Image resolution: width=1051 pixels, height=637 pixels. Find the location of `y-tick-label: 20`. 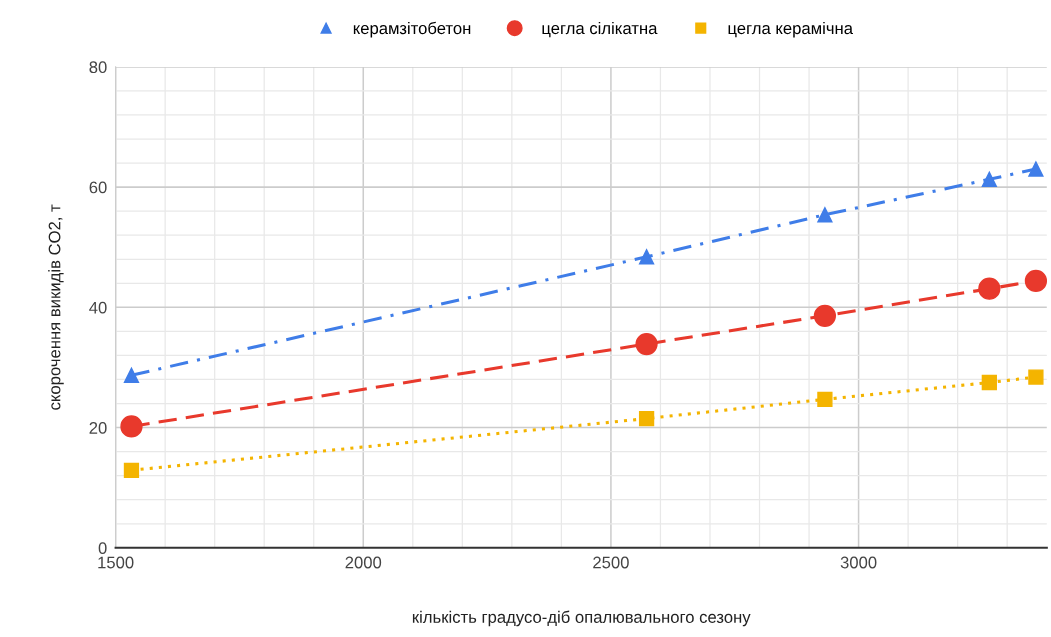

y-tick-label: 20 is located at coordinates (98, 427).